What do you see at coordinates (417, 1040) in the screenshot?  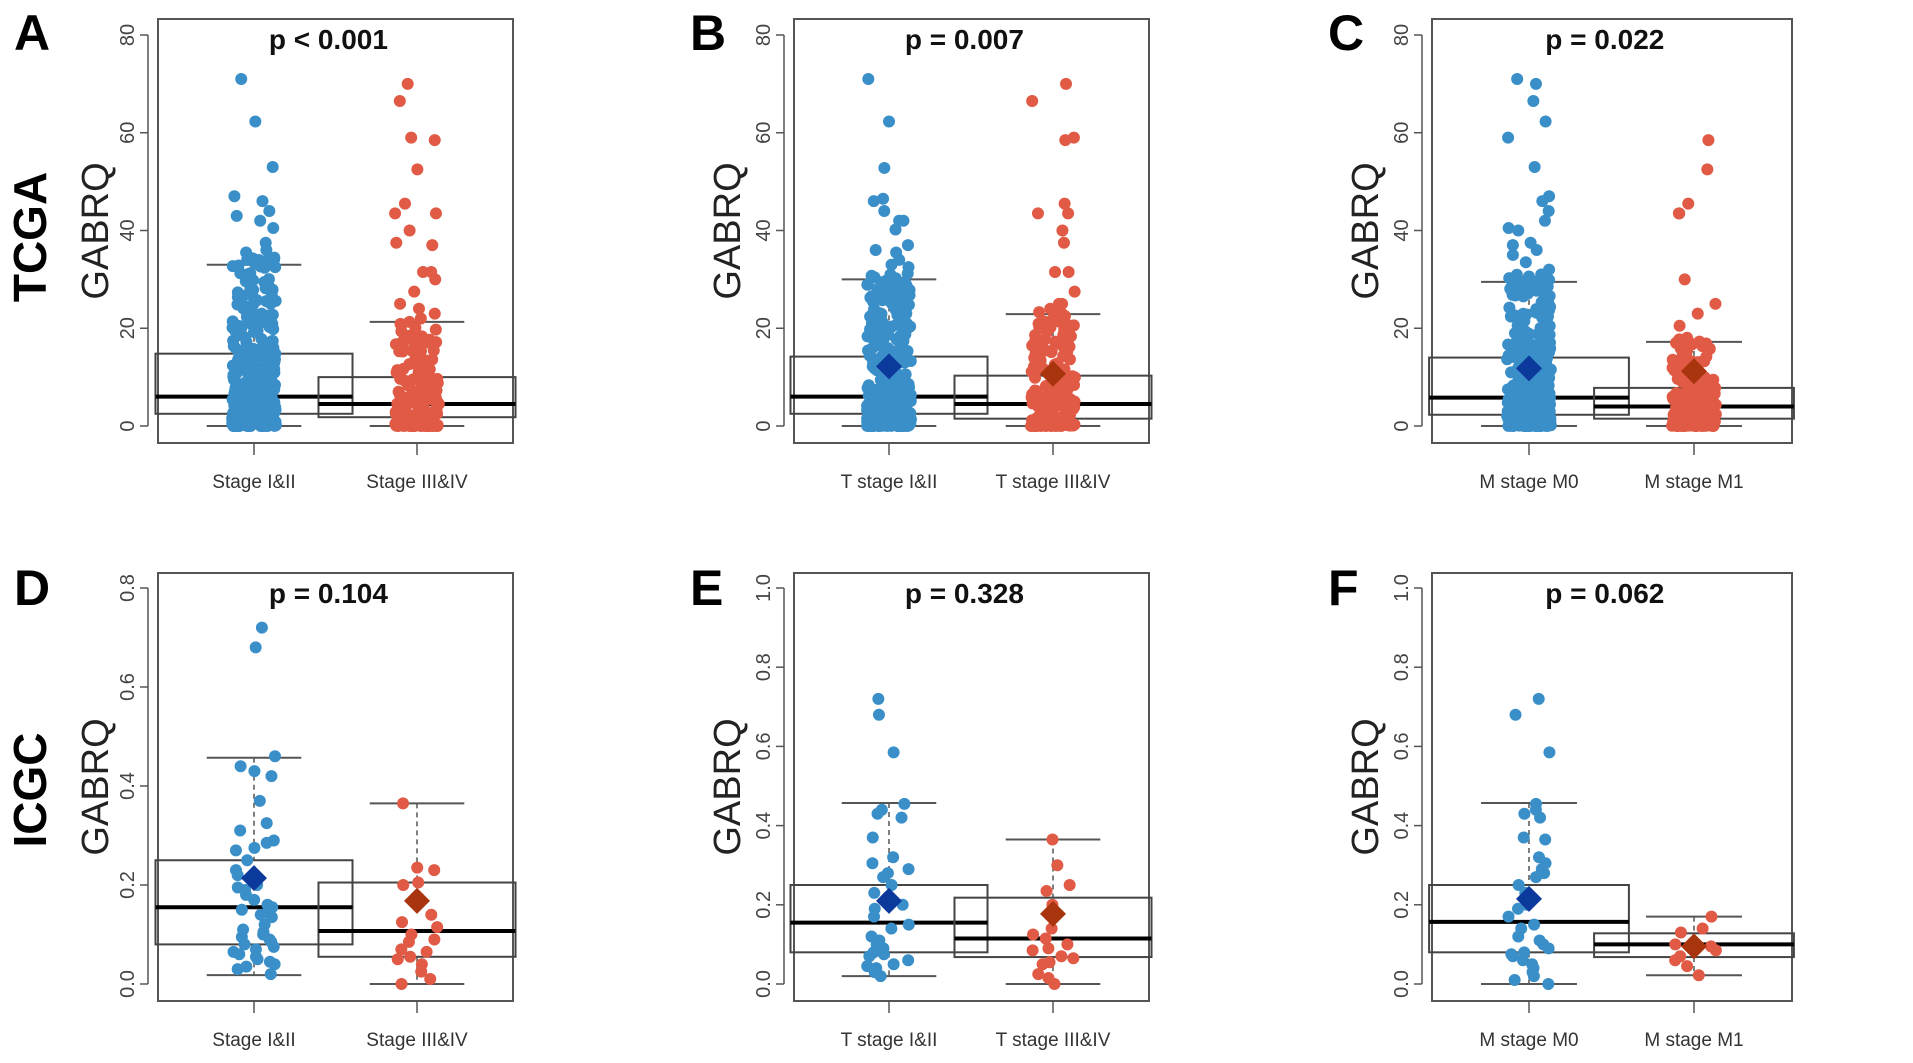 I see `x-category-label: Stage III&IV` at bounding box center [417, 1040].